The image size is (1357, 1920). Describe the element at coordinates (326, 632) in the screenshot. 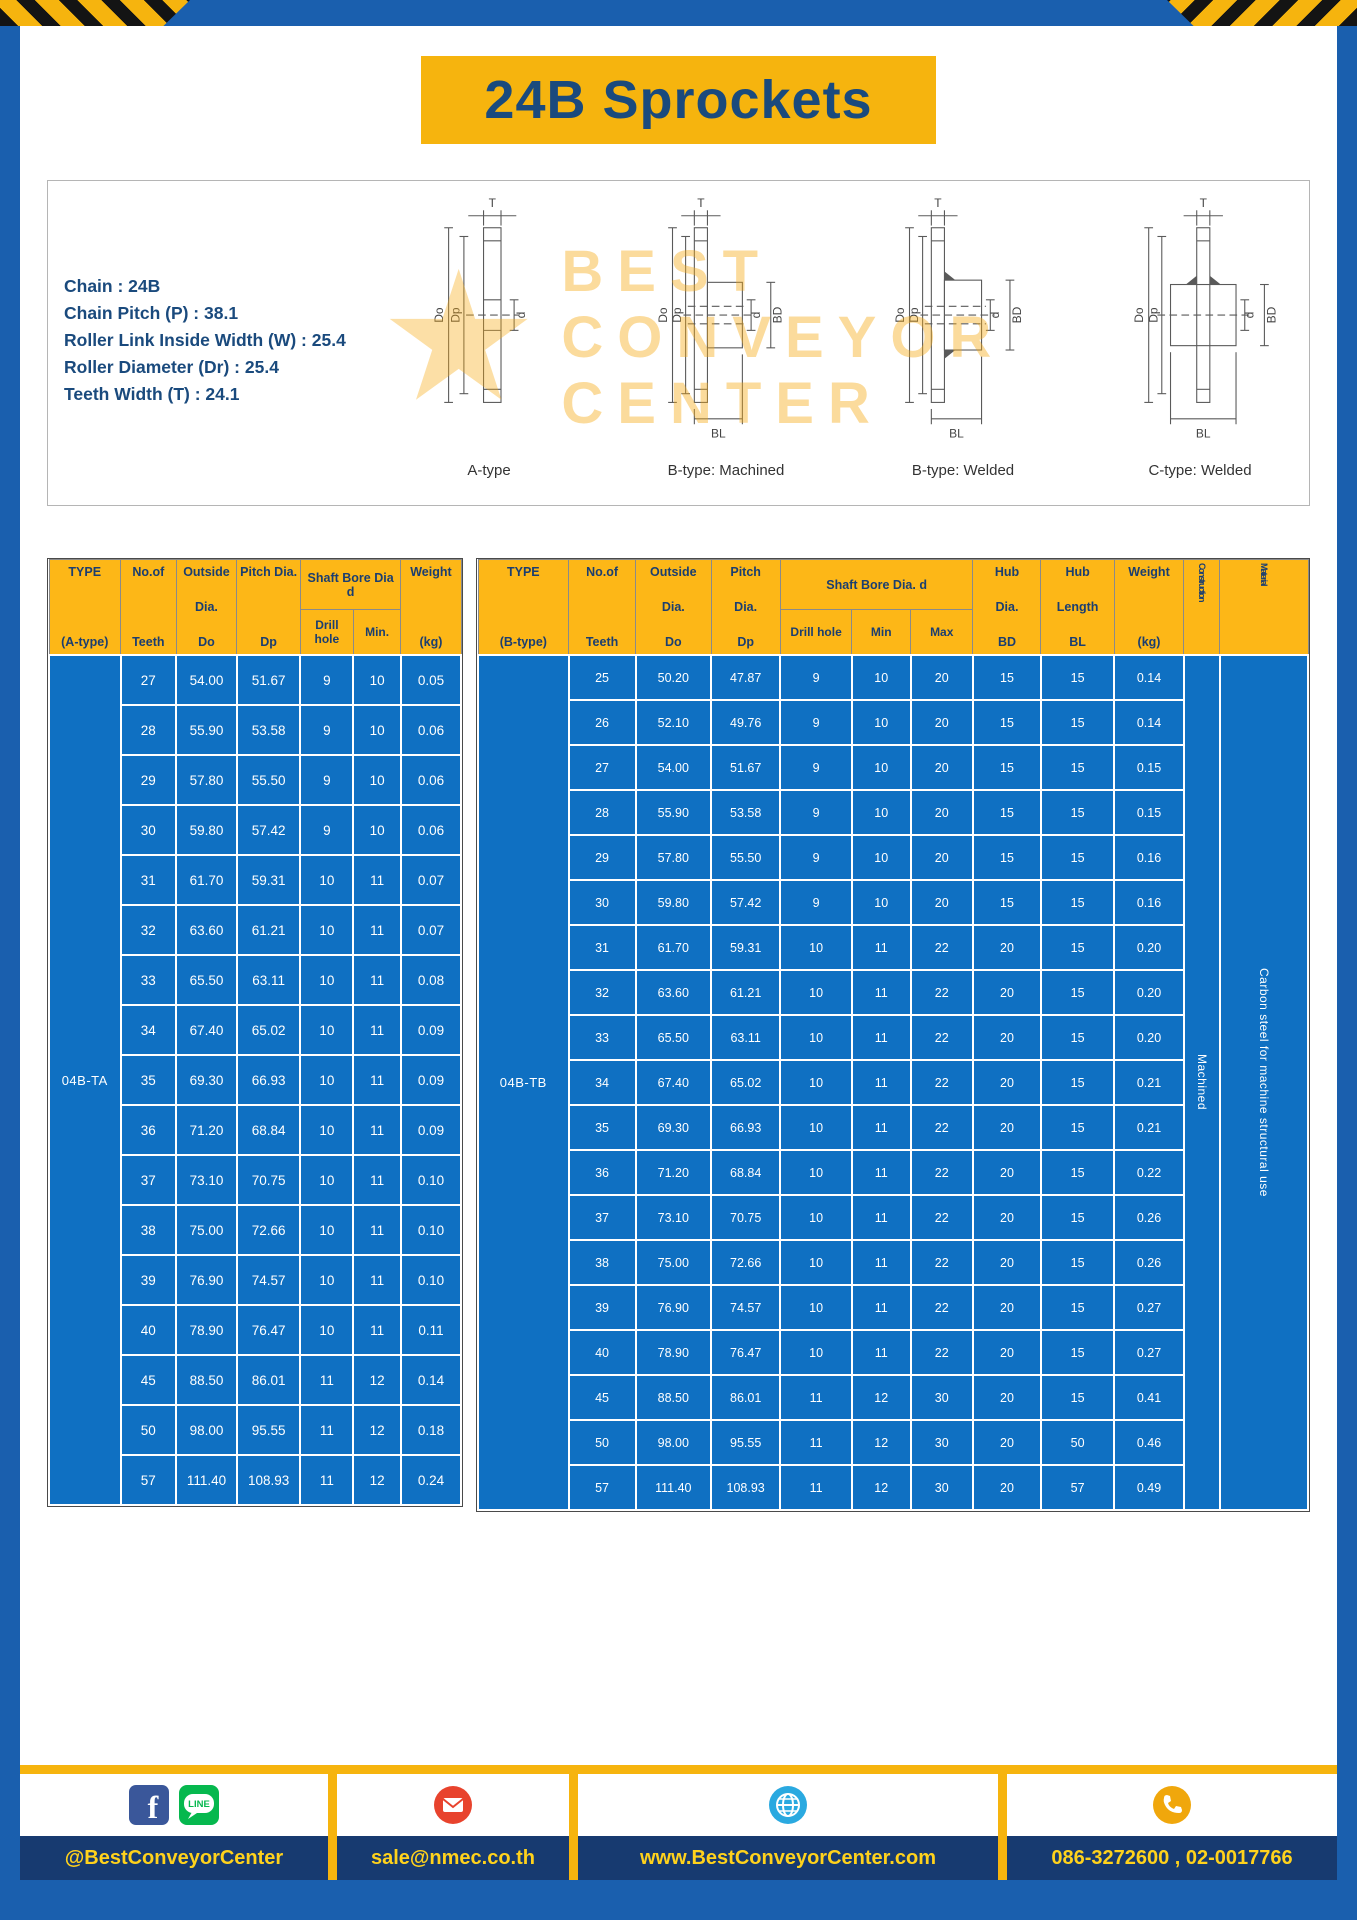

I see `col-header-drill-hole: Drill hole` at that location.